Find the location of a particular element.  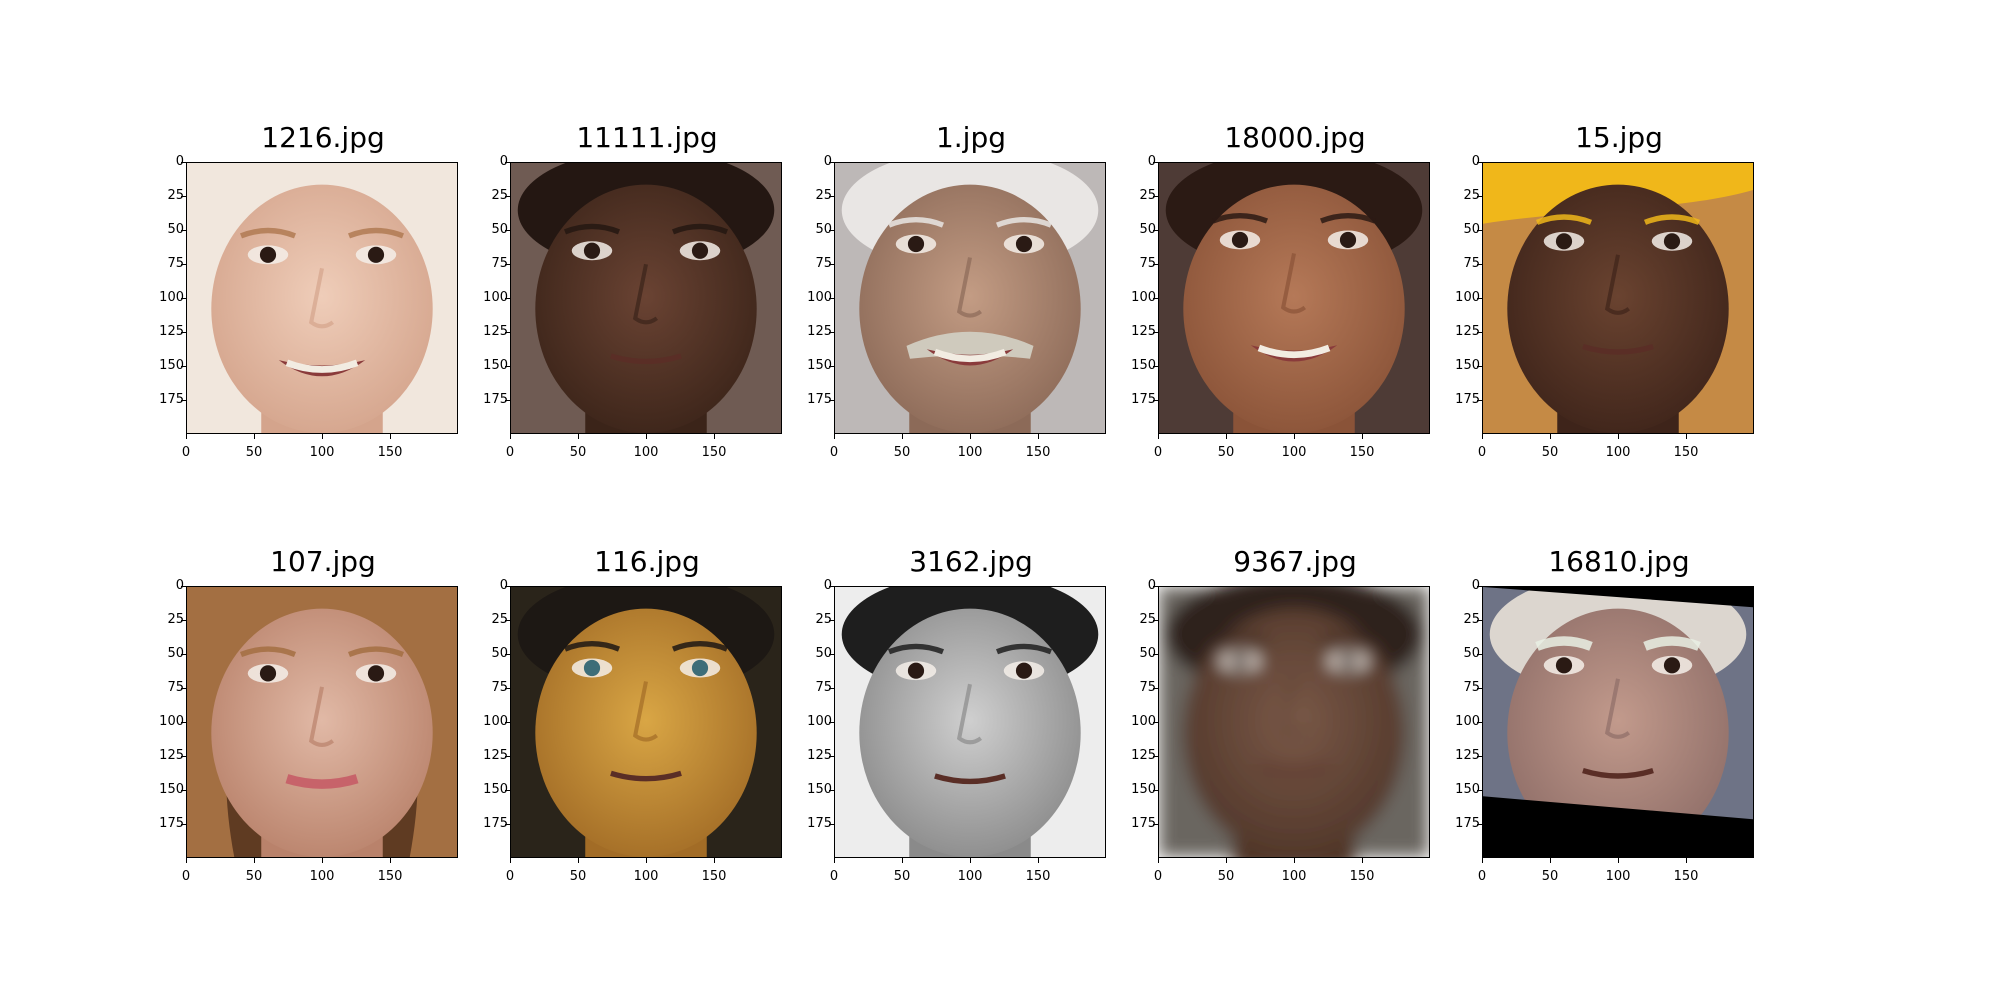

subplot-title: 3162.jpg is located at coordinates (971, 561).